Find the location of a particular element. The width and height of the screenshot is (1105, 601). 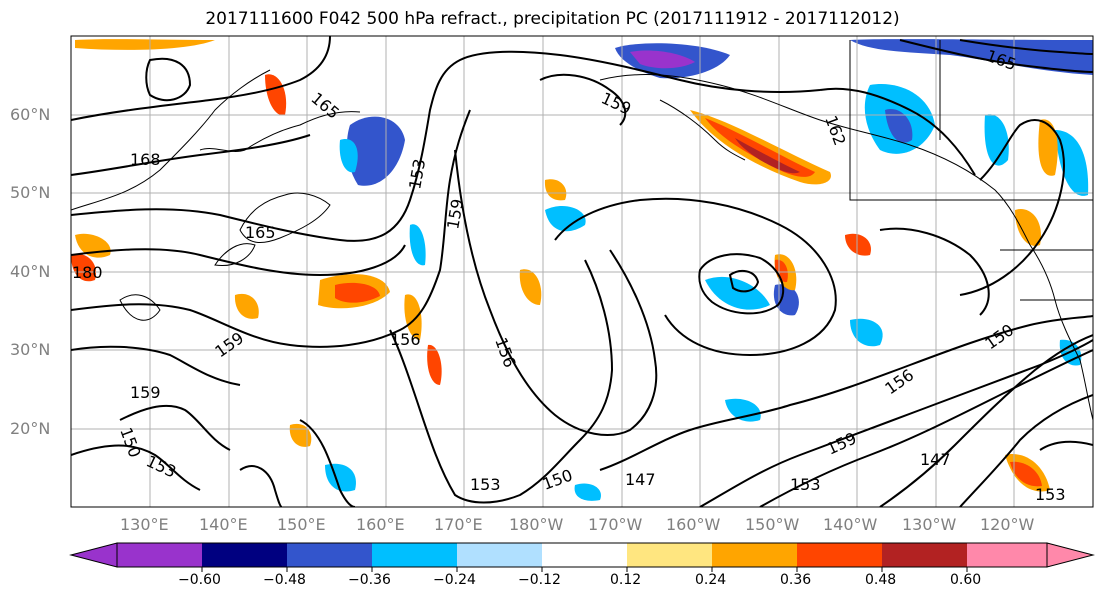

lon-label-170w: 170°W is located at coordinates (615, 524).